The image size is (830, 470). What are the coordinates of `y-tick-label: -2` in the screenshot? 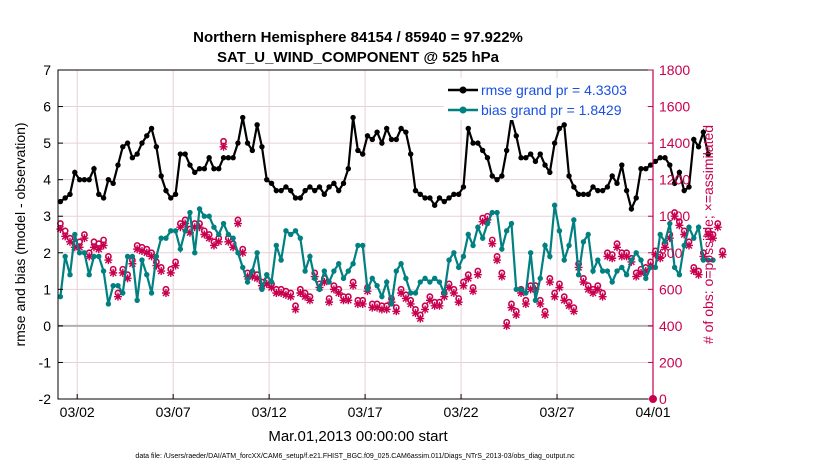 It's located at (45, 399).